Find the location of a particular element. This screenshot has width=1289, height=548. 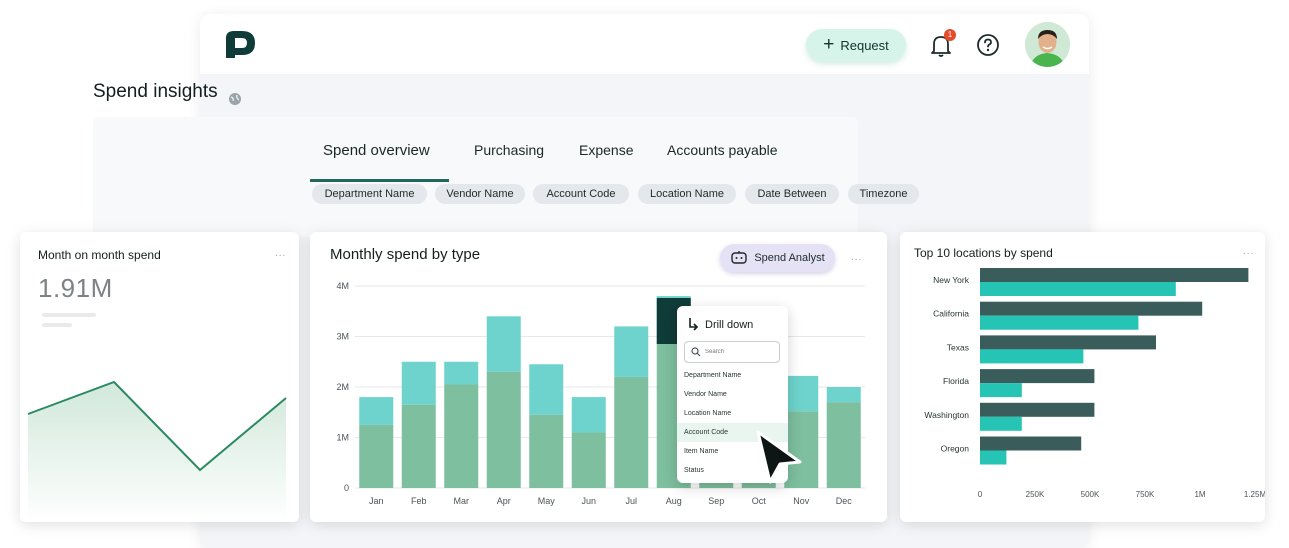

brand-logo-icon is located at coordinates (240, 44).